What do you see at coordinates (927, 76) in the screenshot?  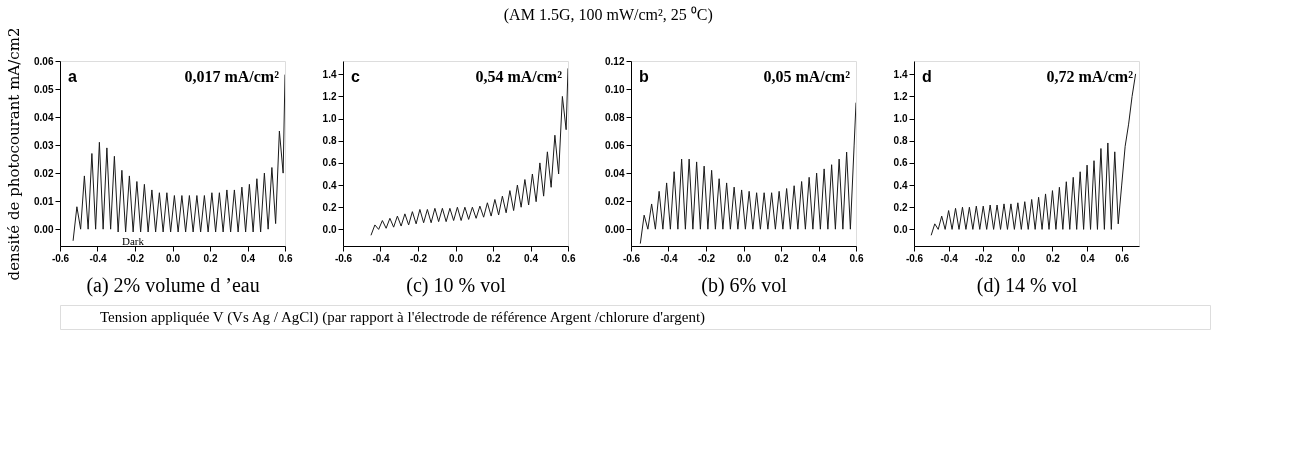 I see `annotation: d` at bounding box center [927, 76].